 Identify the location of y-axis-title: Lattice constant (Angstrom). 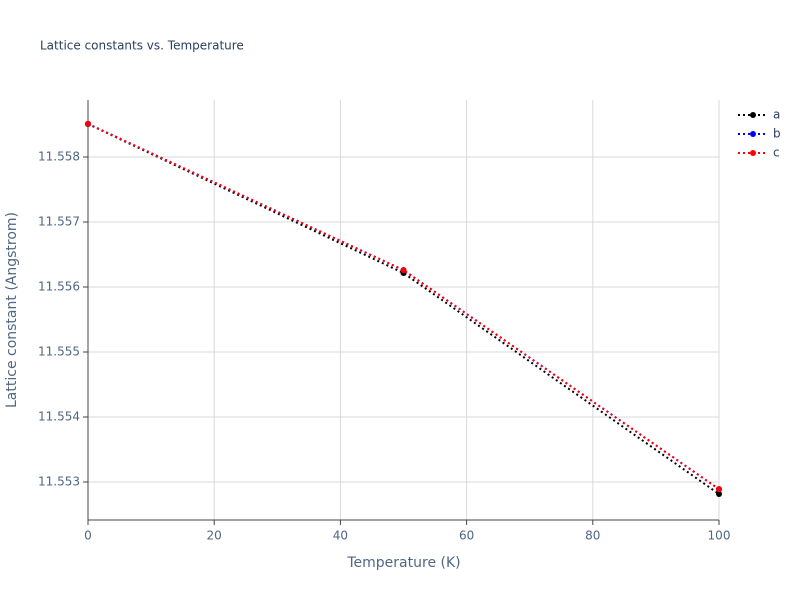
(12, 310).